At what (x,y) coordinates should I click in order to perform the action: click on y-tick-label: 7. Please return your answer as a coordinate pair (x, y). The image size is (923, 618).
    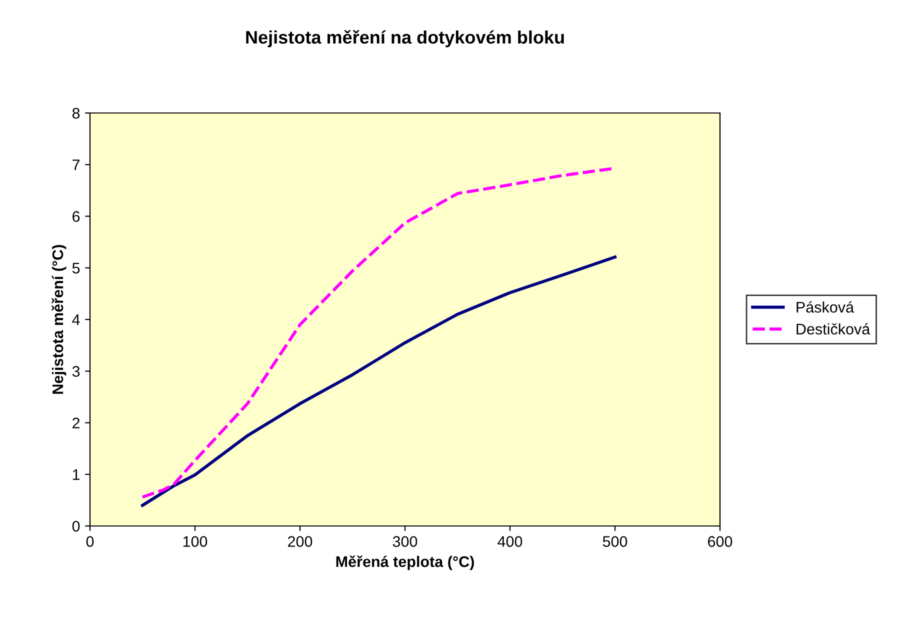
    Looking at the image, I should click on (76, 165).